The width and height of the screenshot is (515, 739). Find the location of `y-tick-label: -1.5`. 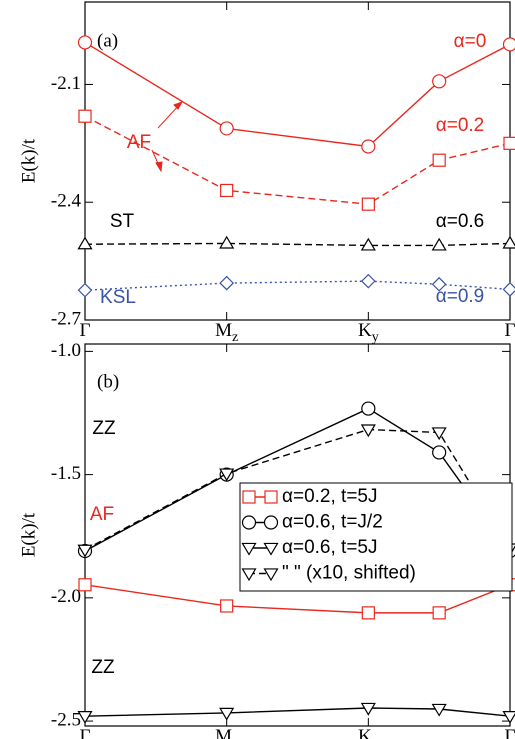

y-tick-label: -1.5 is located at coordinates (66, 473).